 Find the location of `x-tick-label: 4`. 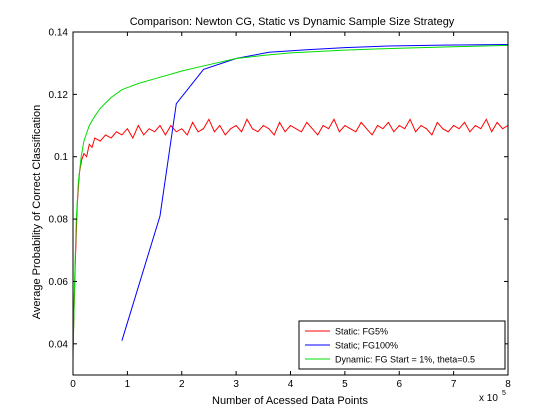

x-tick-label: 4 is located at coordinates (291, 384).